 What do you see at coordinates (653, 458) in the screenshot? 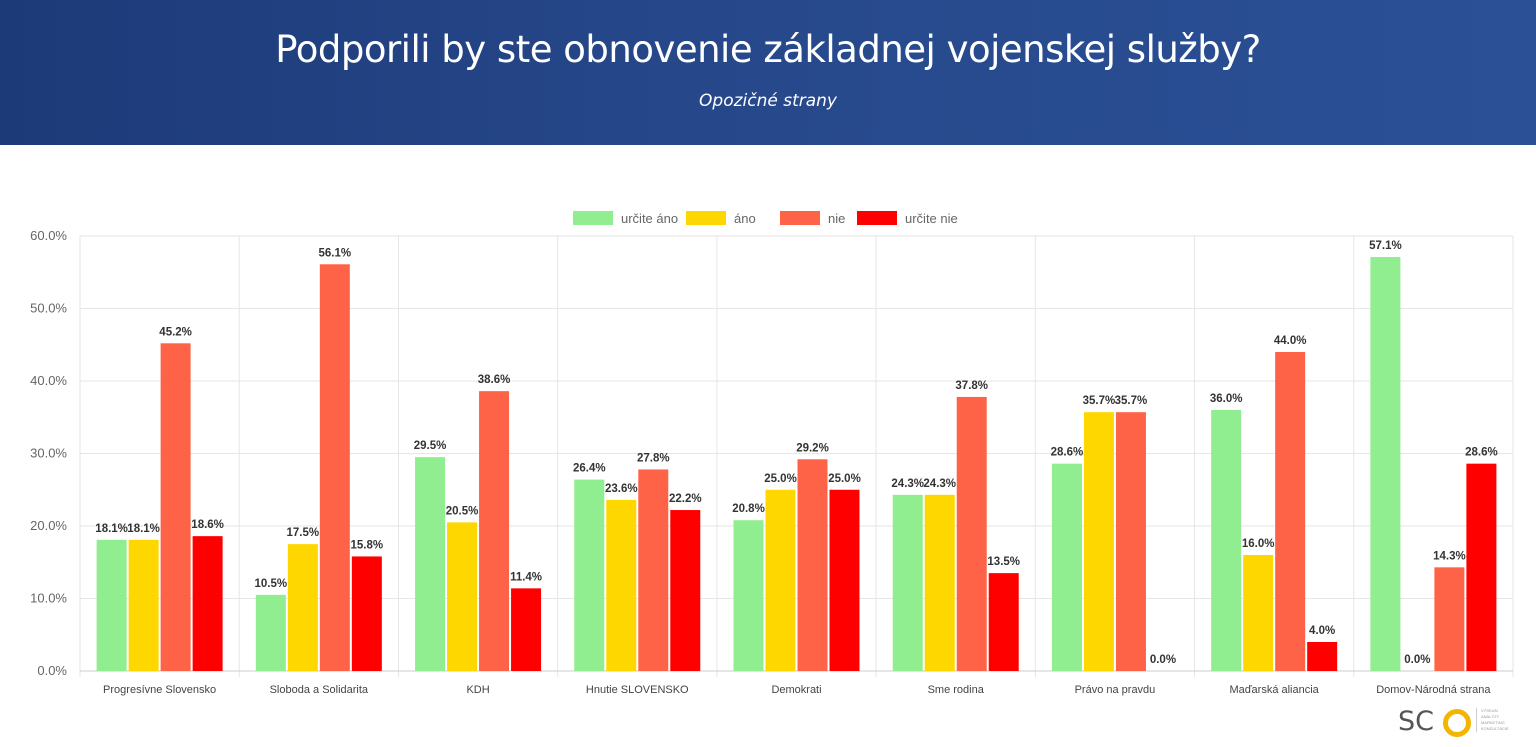
I see `data-label: 27.8%` at bounding box center [653, 458].